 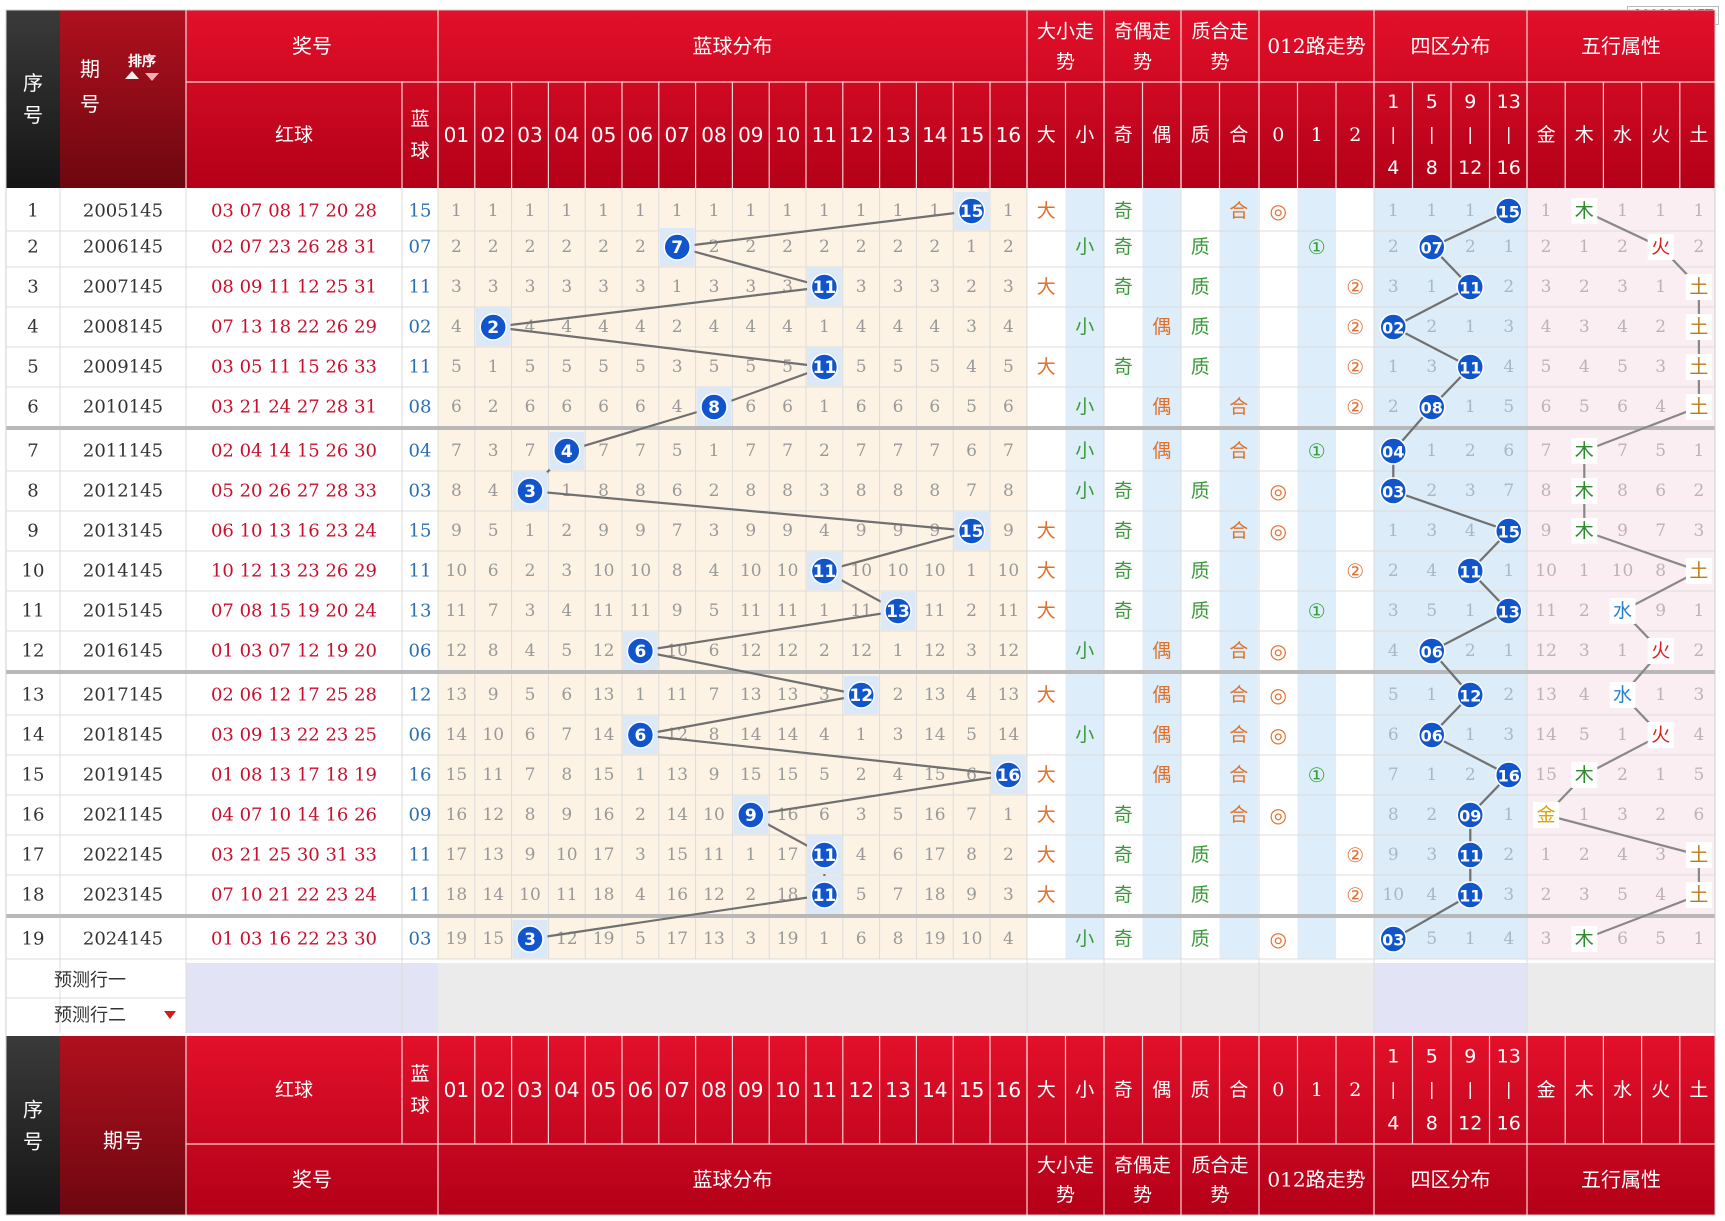 I want to click on prime_comp-title-line2: 势, so click(x=1219, y=1195).